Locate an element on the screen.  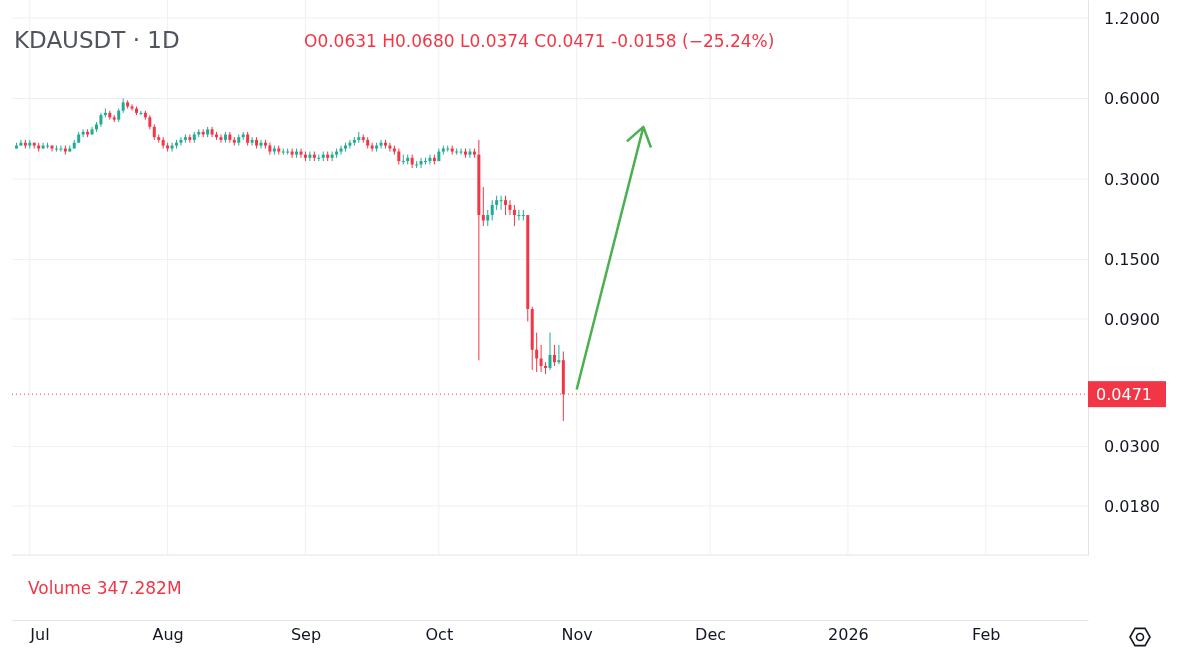
y-tick-label: 1.2000 is located at coordinates (1132, 18).